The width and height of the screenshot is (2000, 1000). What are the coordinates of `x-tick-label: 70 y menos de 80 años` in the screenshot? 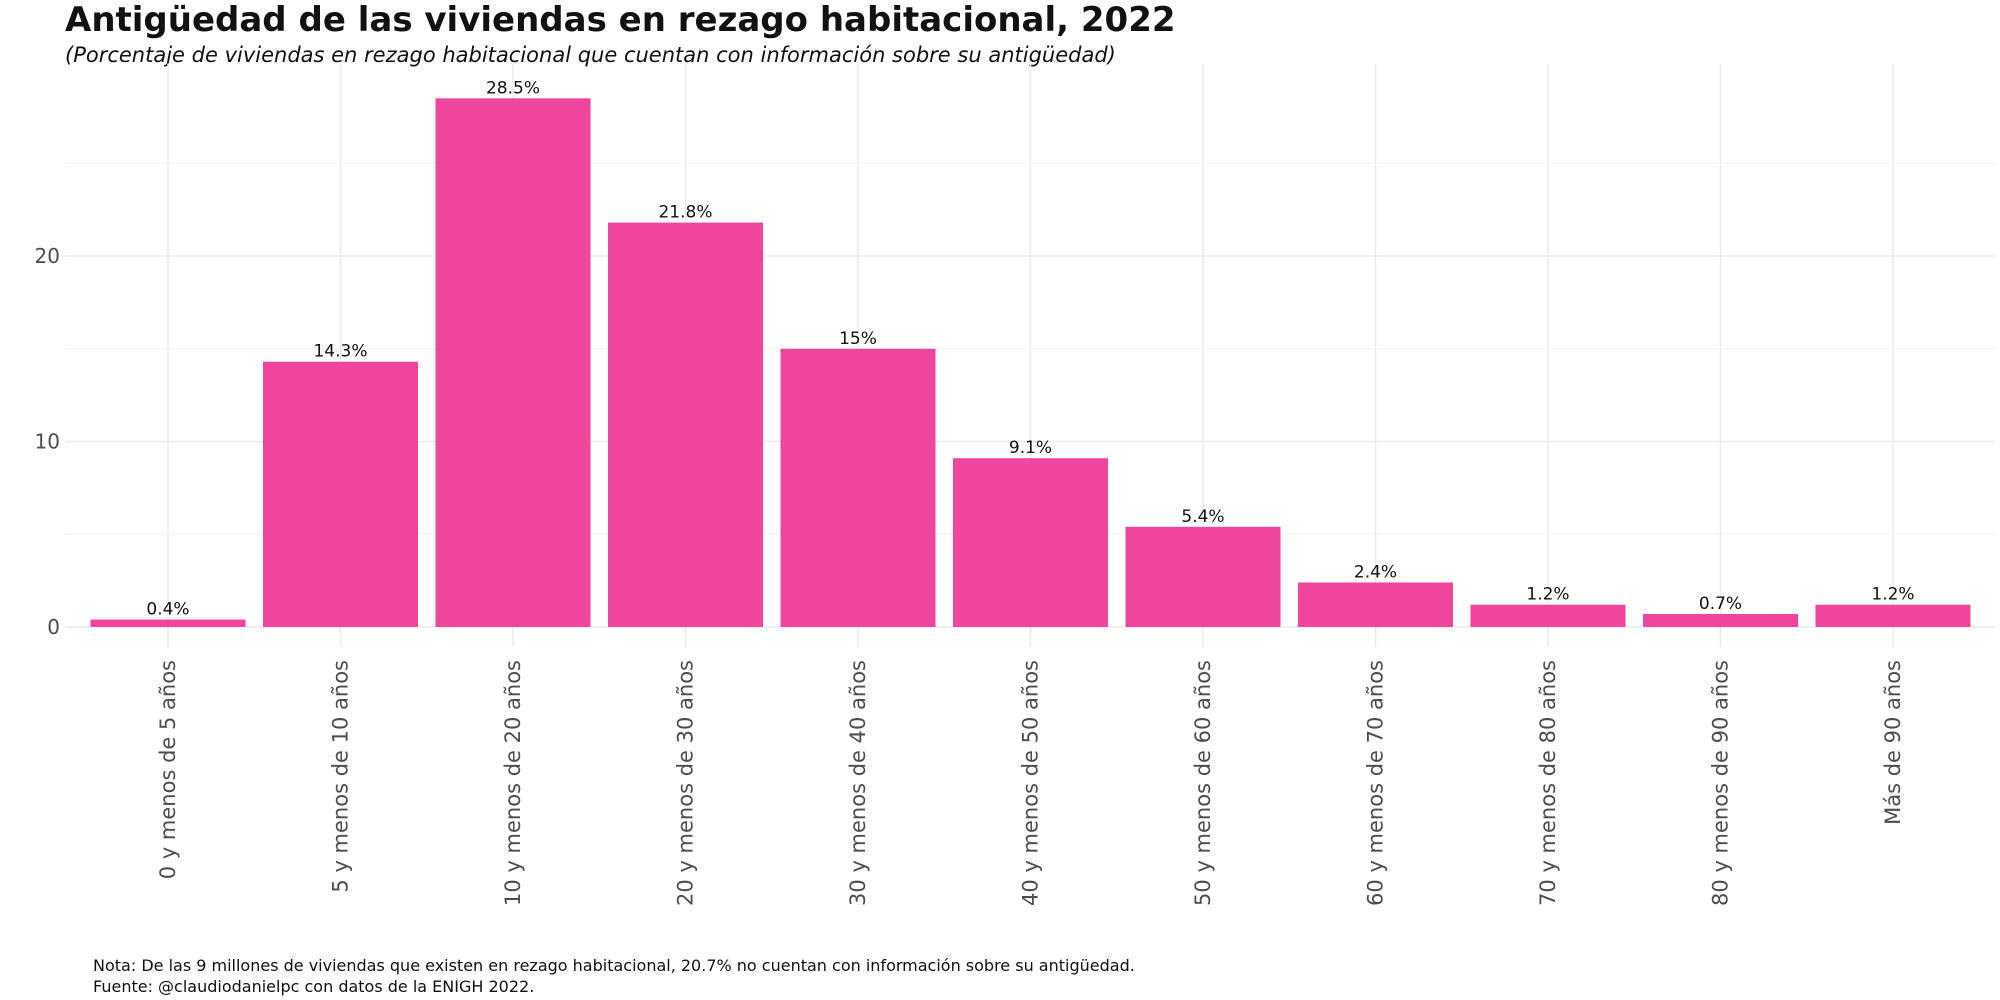 It's located at (1548, 783).